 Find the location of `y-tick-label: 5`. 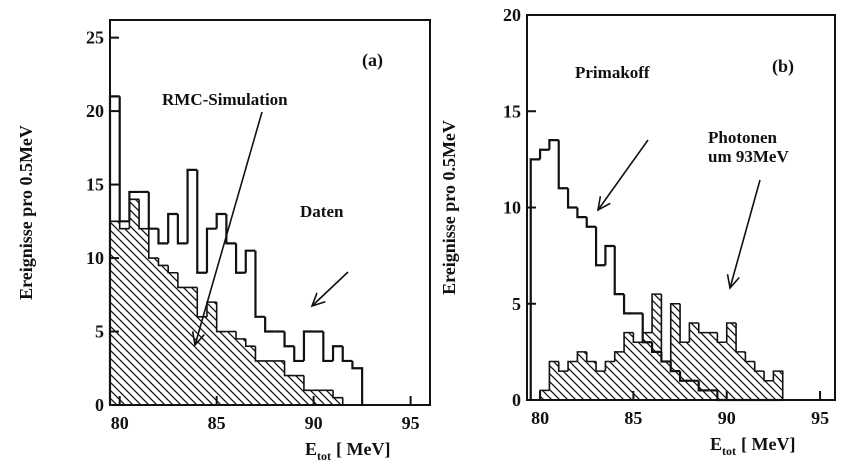

y-tick-label: 5 is located at coordinates (99, 332).